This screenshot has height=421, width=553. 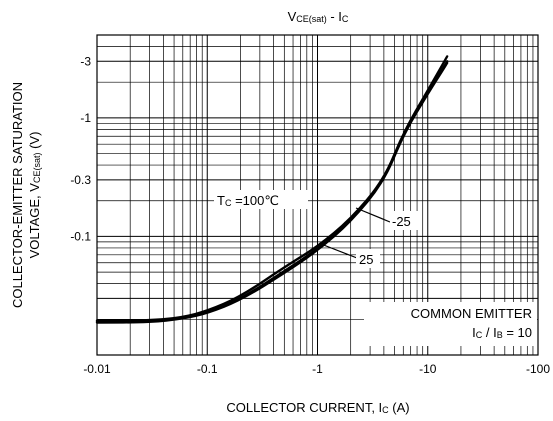 I want to click on y-tick-label: -1, so click(x=85, y=118).